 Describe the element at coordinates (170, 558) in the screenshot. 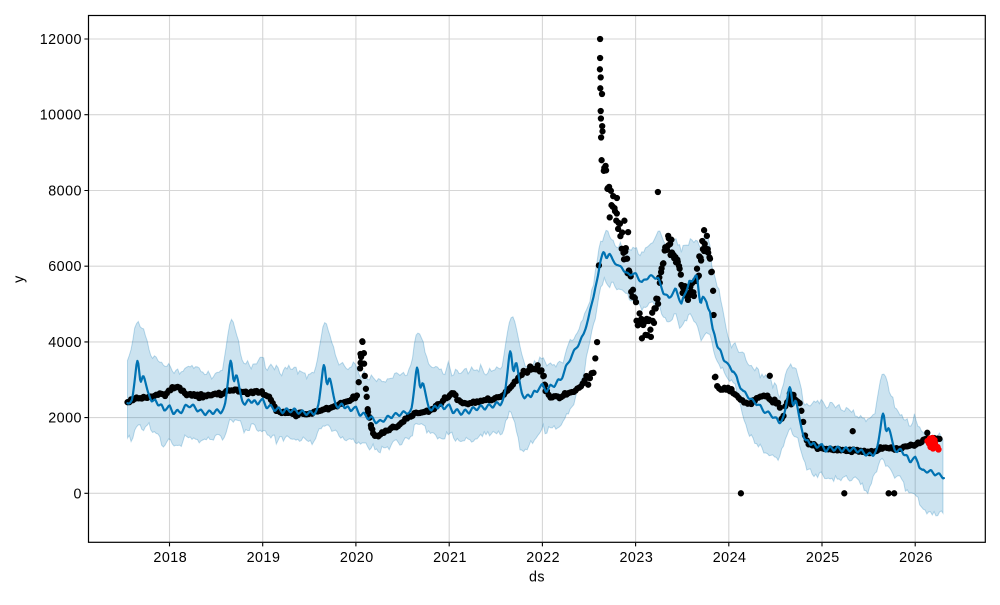

I see `svg-text: 2018` at that location.